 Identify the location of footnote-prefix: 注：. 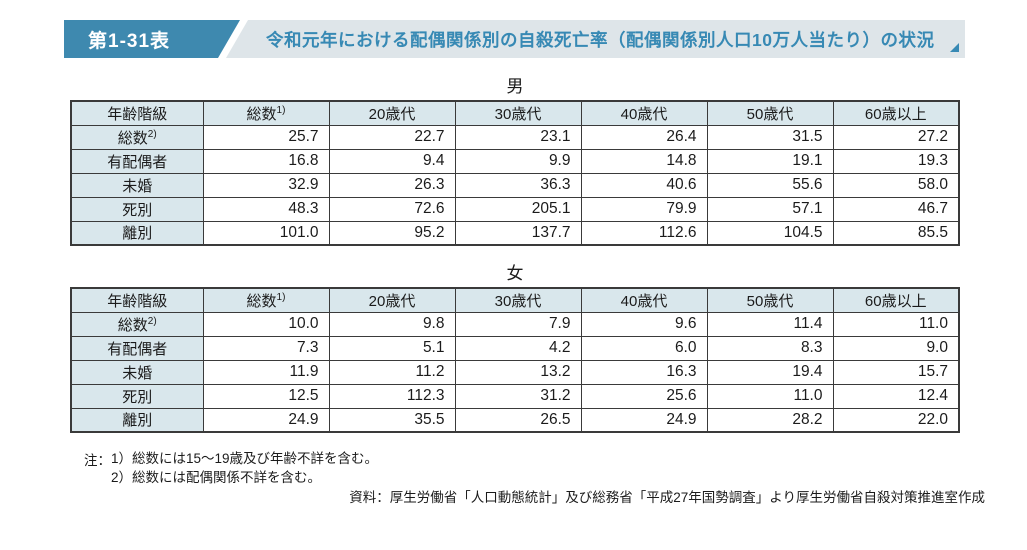
(97, 460).